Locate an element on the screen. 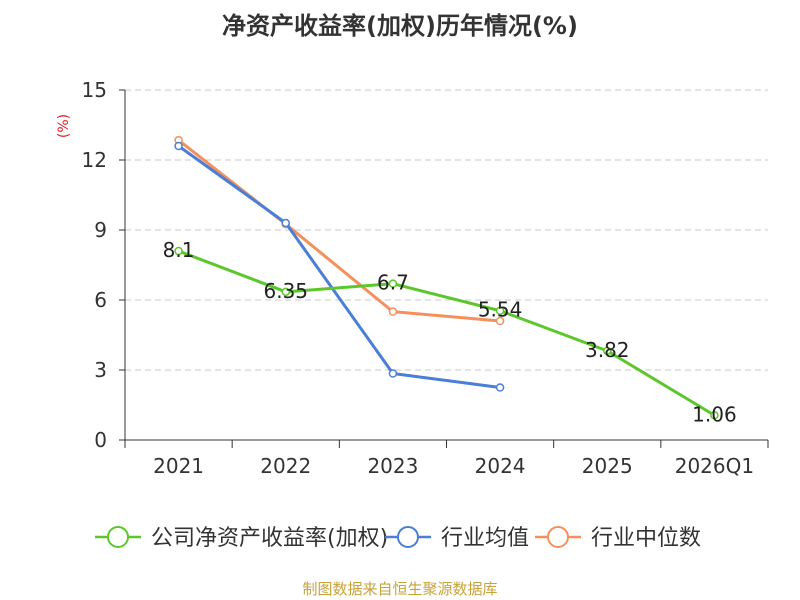 The image size is (800, 600). data-label: 1.06 is located at coordinates (714, 414).